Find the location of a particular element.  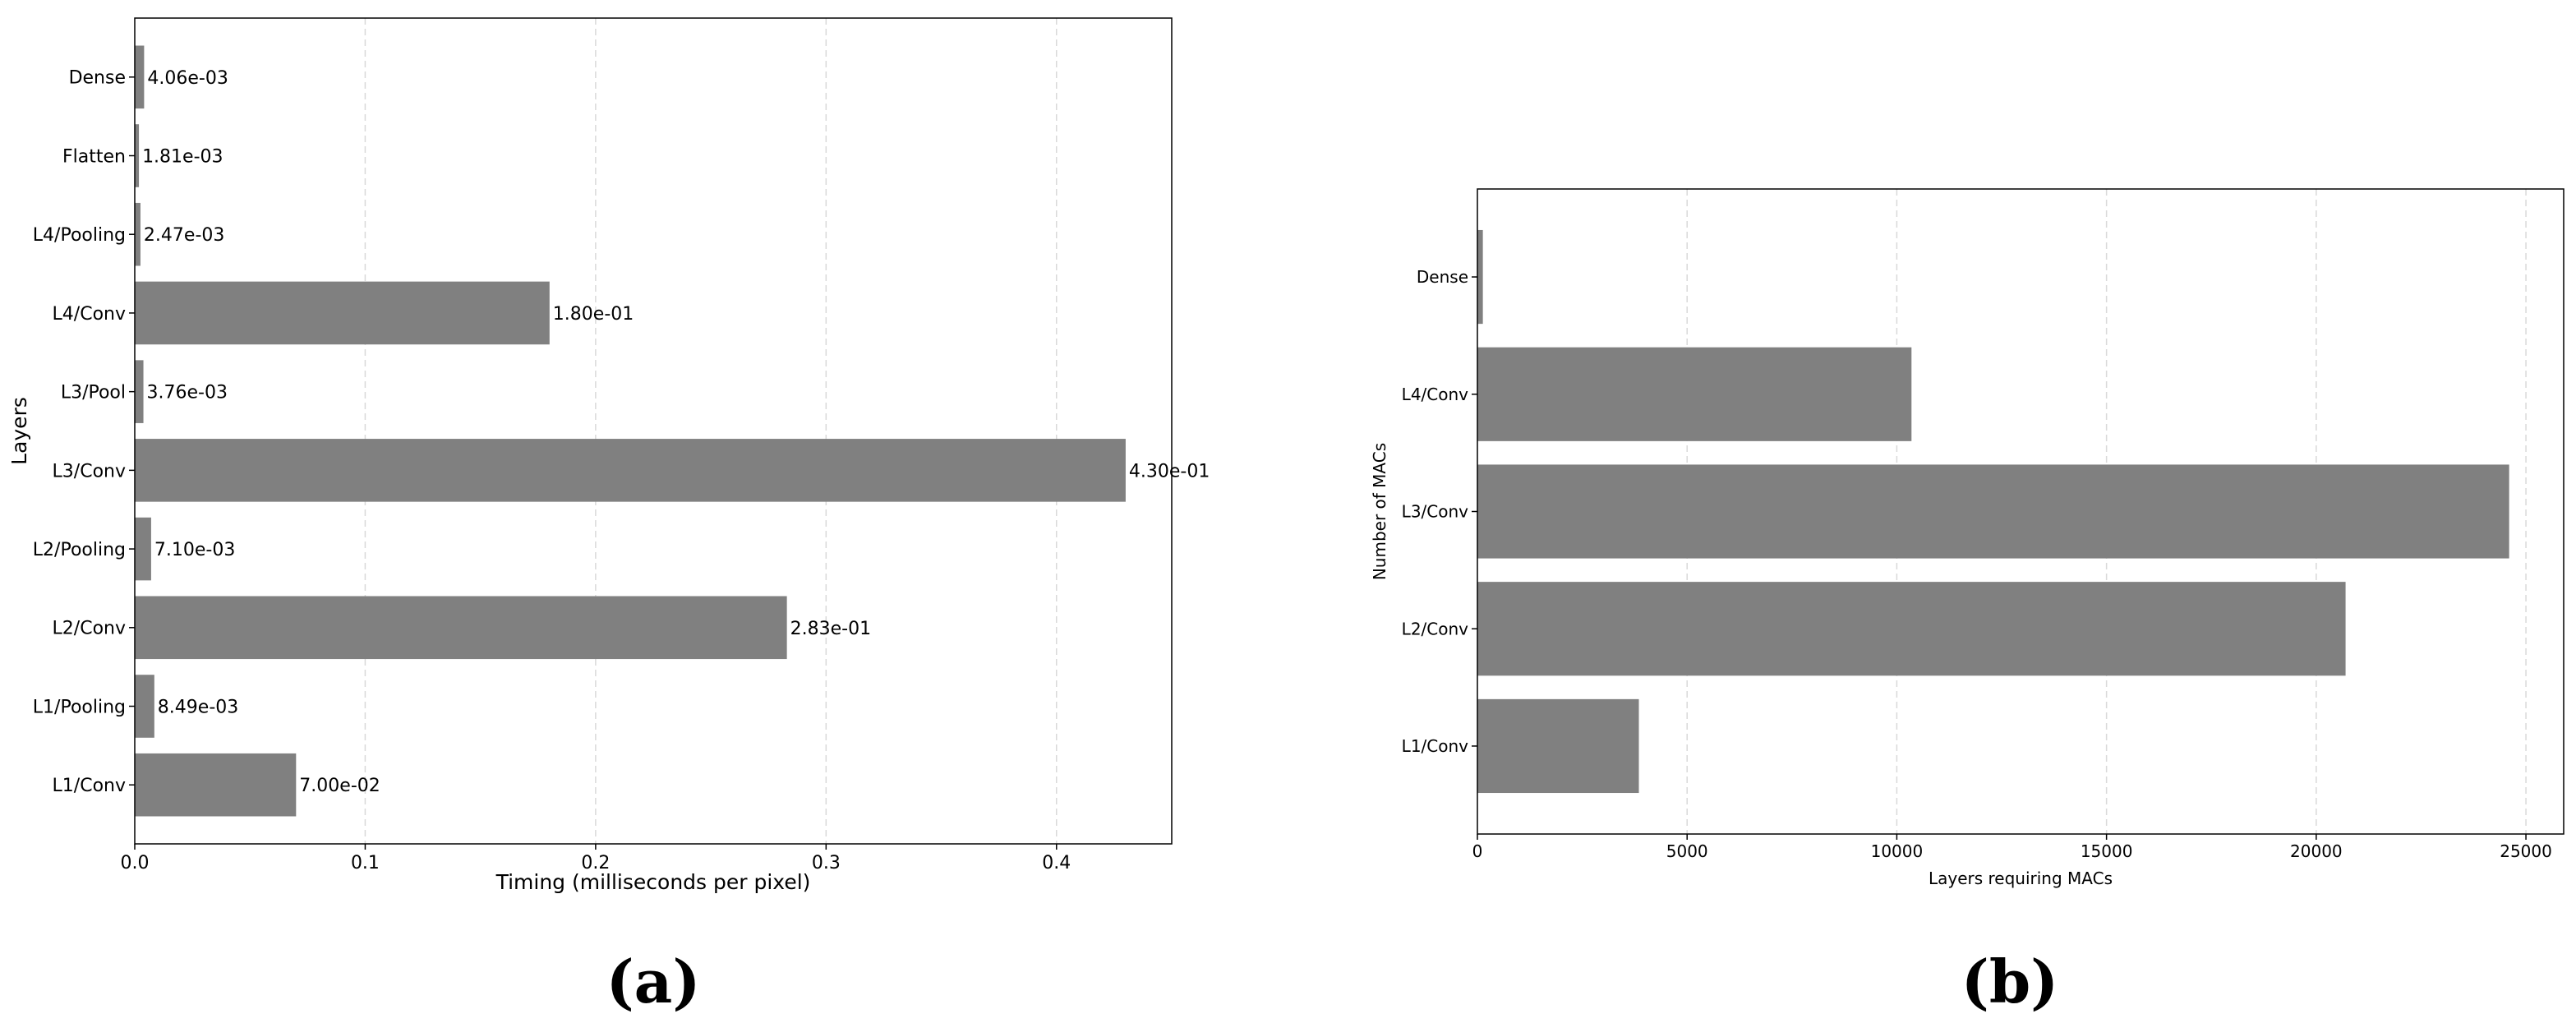

x-tick-label: 25000 is located at coordinates (2526, 851).